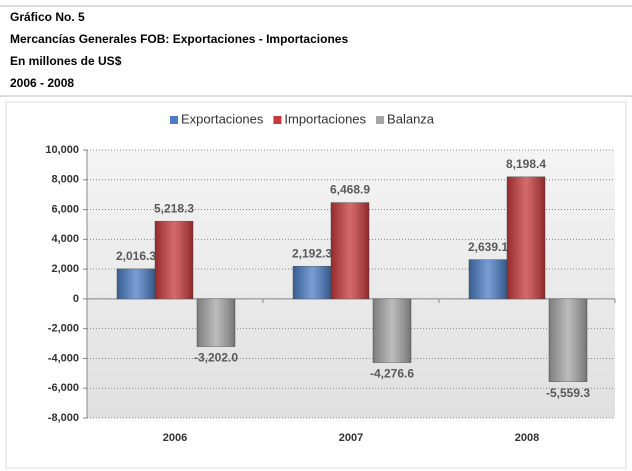  What do you see at coordinates (488, 247) in the screenshot?
I see `value-label: 2,639.1` at bounding box center [488, 247].